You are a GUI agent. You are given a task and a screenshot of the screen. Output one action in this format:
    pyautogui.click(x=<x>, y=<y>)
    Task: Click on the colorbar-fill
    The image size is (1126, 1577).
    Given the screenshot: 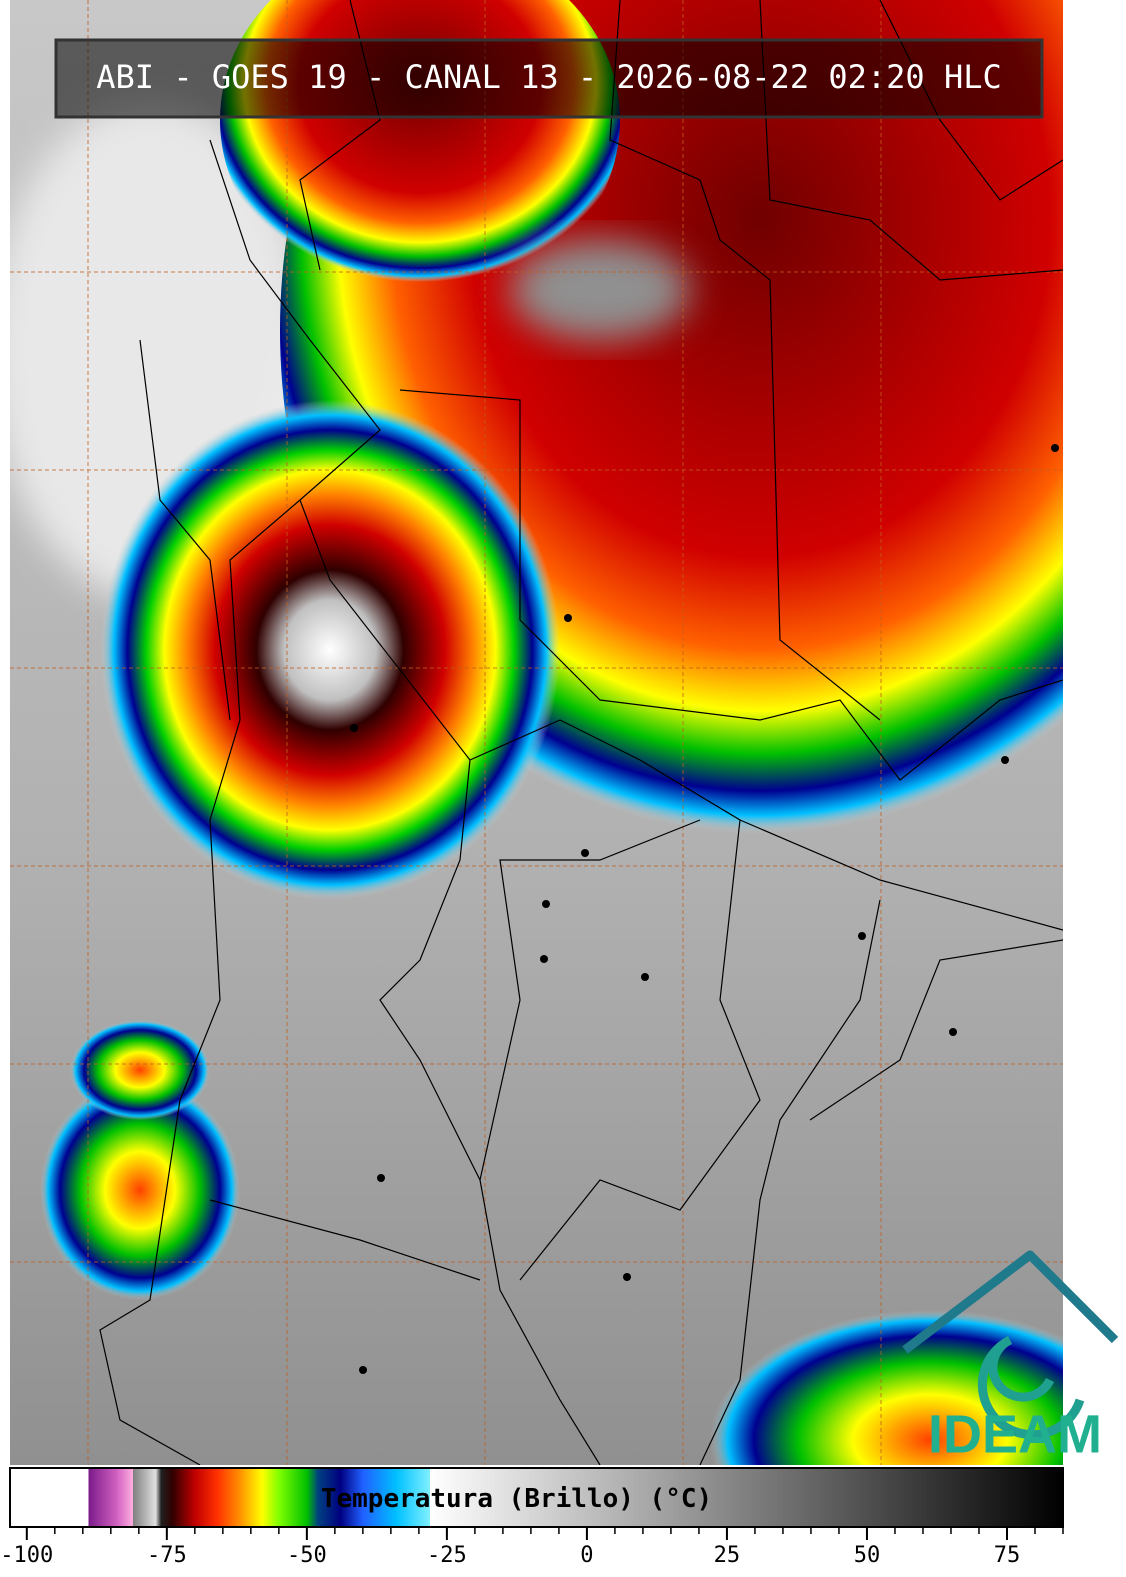 What is the action you would take?
    pyautogui.click(x=536, y=1497)
    